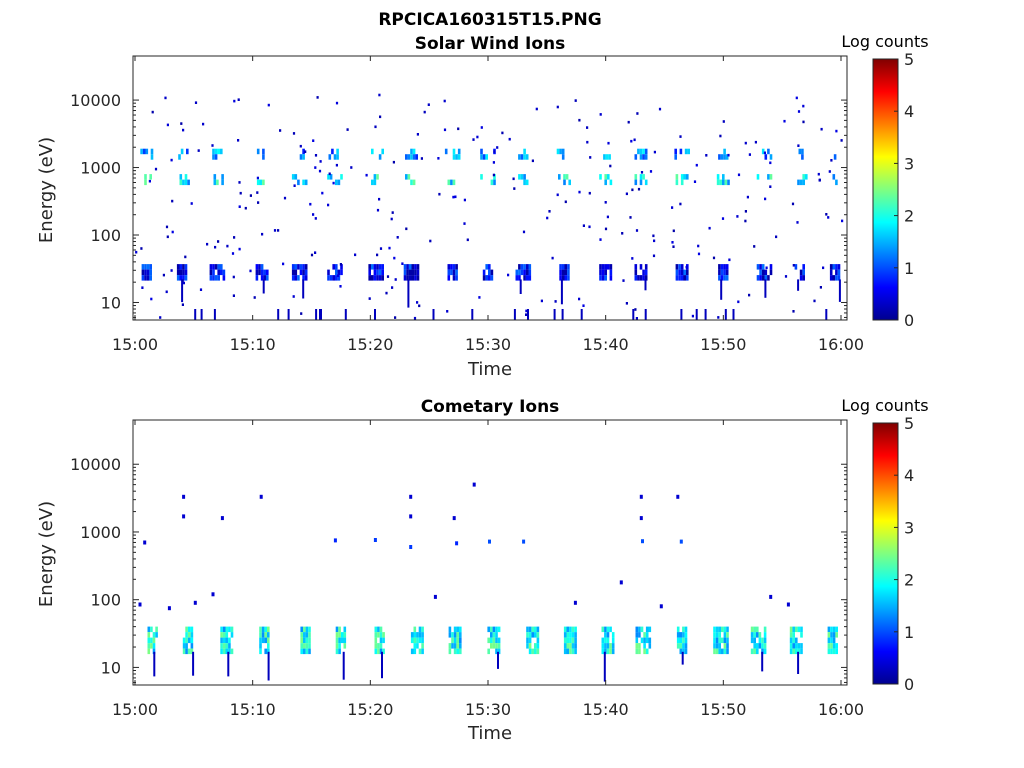 The image size is (1024, 768). Describe the element at coordinates (884, 181) in the screenshot. I see `panel-1-colorbar: Log counts 0 1 2 3 4 5` at that location.